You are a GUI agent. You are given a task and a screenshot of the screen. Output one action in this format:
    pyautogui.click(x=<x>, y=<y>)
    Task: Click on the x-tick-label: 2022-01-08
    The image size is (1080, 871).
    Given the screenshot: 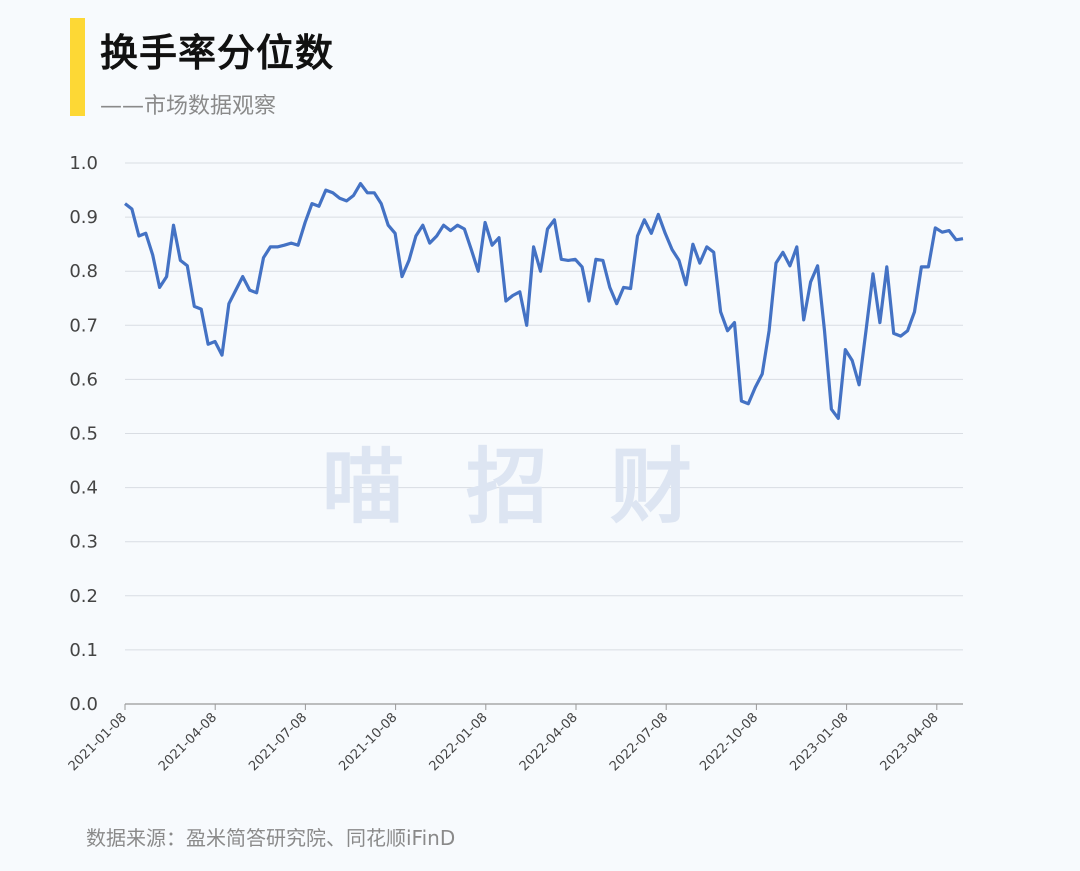 What is the action you would take?
    pyautogui.click(x=459, y=742)
    